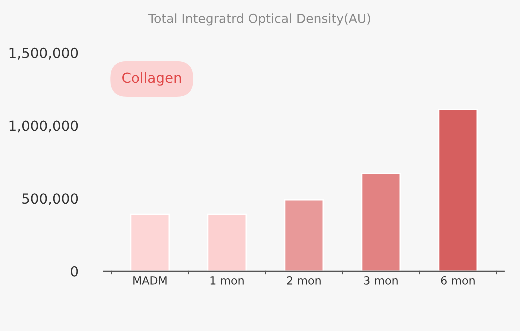 The height and width of the screenshot is (331, 520). What do you see at coordinates (458, 280) in the screenshot?
I see `x-tick-label: 6 mon` at bounding box center [458, 280].